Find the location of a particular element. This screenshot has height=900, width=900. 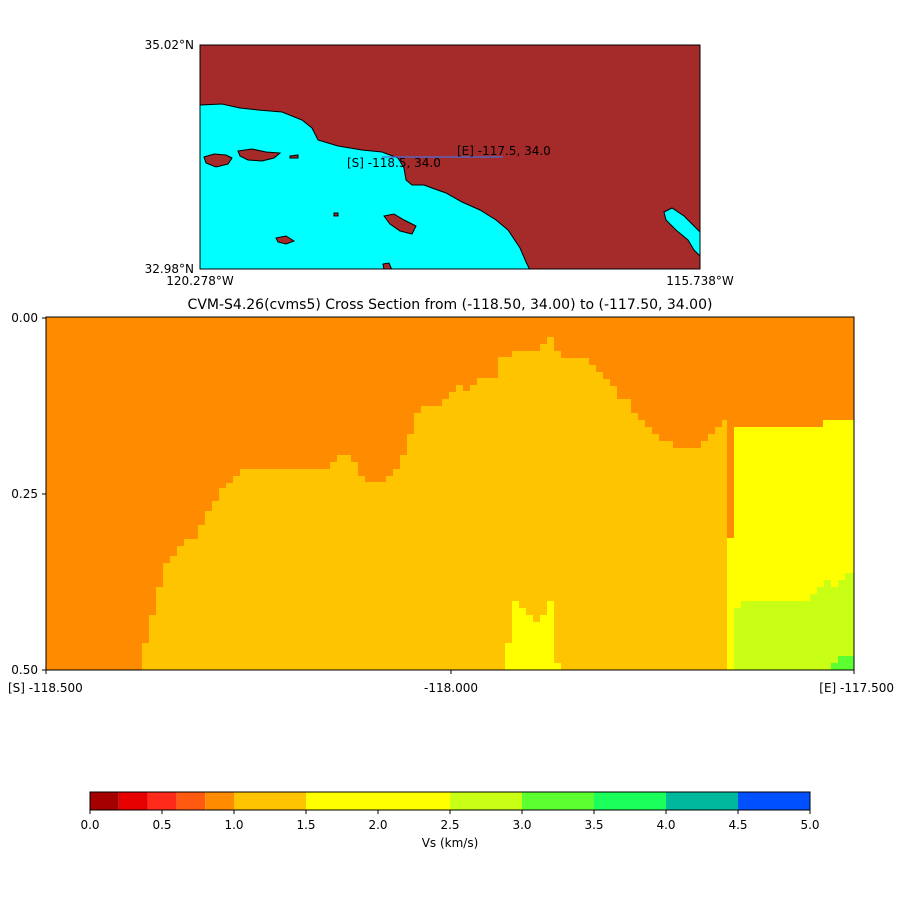

map-lon-left-label: 120.278°W is located at coordinates (200, 281).